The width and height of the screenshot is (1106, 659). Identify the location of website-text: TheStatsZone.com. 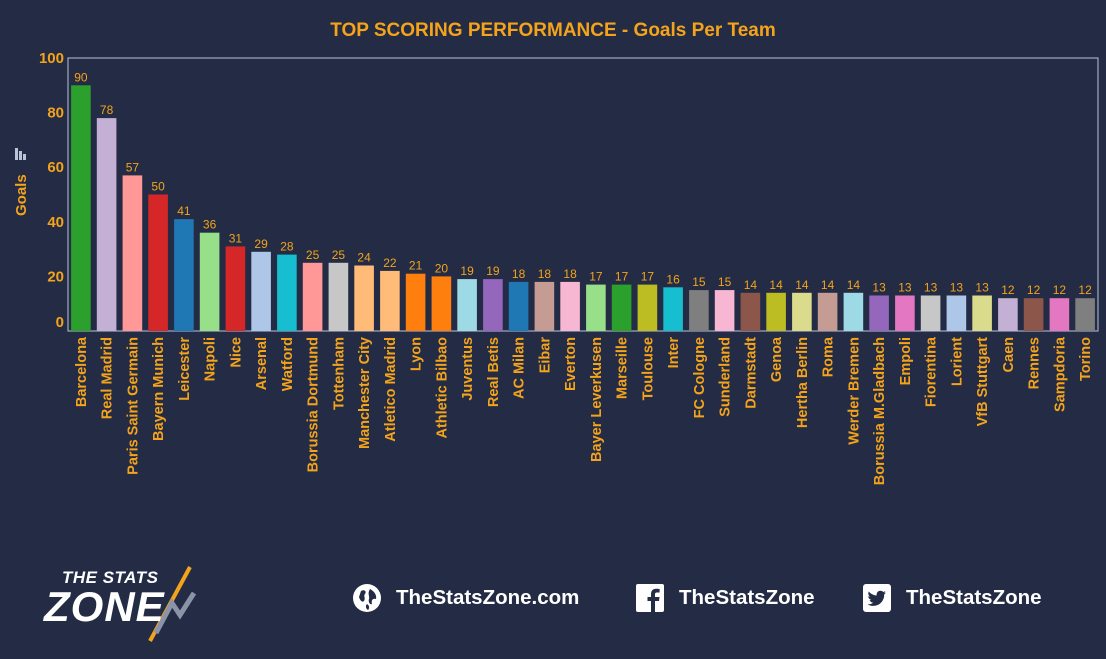
(488, 597).